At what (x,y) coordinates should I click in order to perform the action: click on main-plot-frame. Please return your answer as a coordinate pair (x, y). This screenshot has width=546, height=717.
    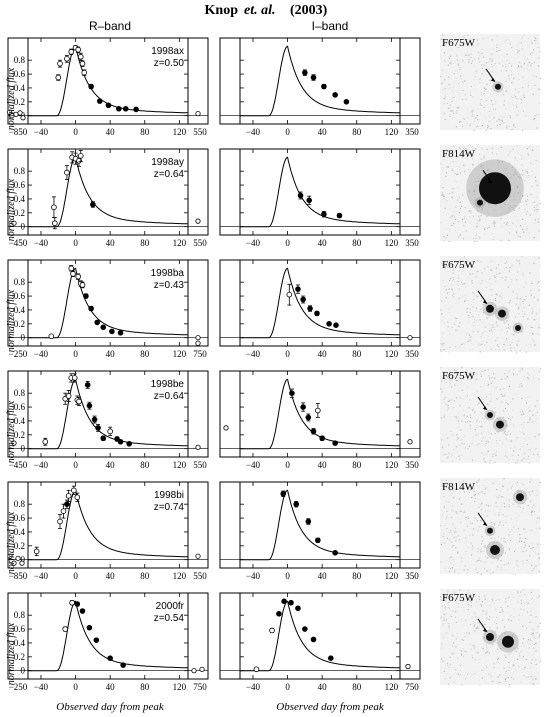
    Looking at the image, I should click on (320, 81).